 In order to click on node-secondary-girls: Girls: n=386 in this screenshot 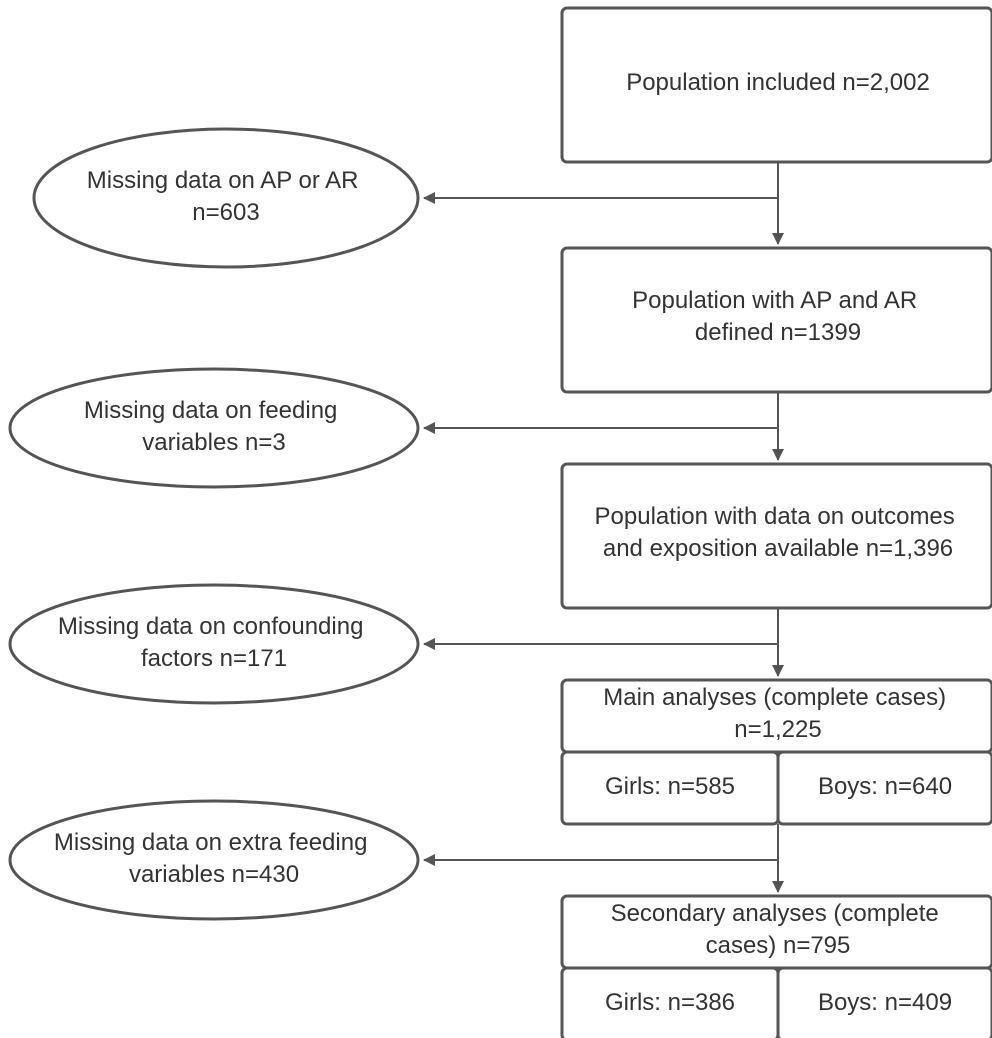, I will do `click(670, 1002)`.